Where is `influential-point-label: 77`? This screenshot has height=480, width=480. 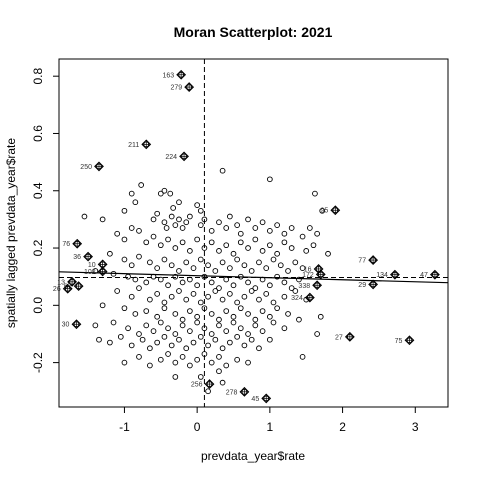 influential-point-label: 77 is located at coordinates (362, 261).